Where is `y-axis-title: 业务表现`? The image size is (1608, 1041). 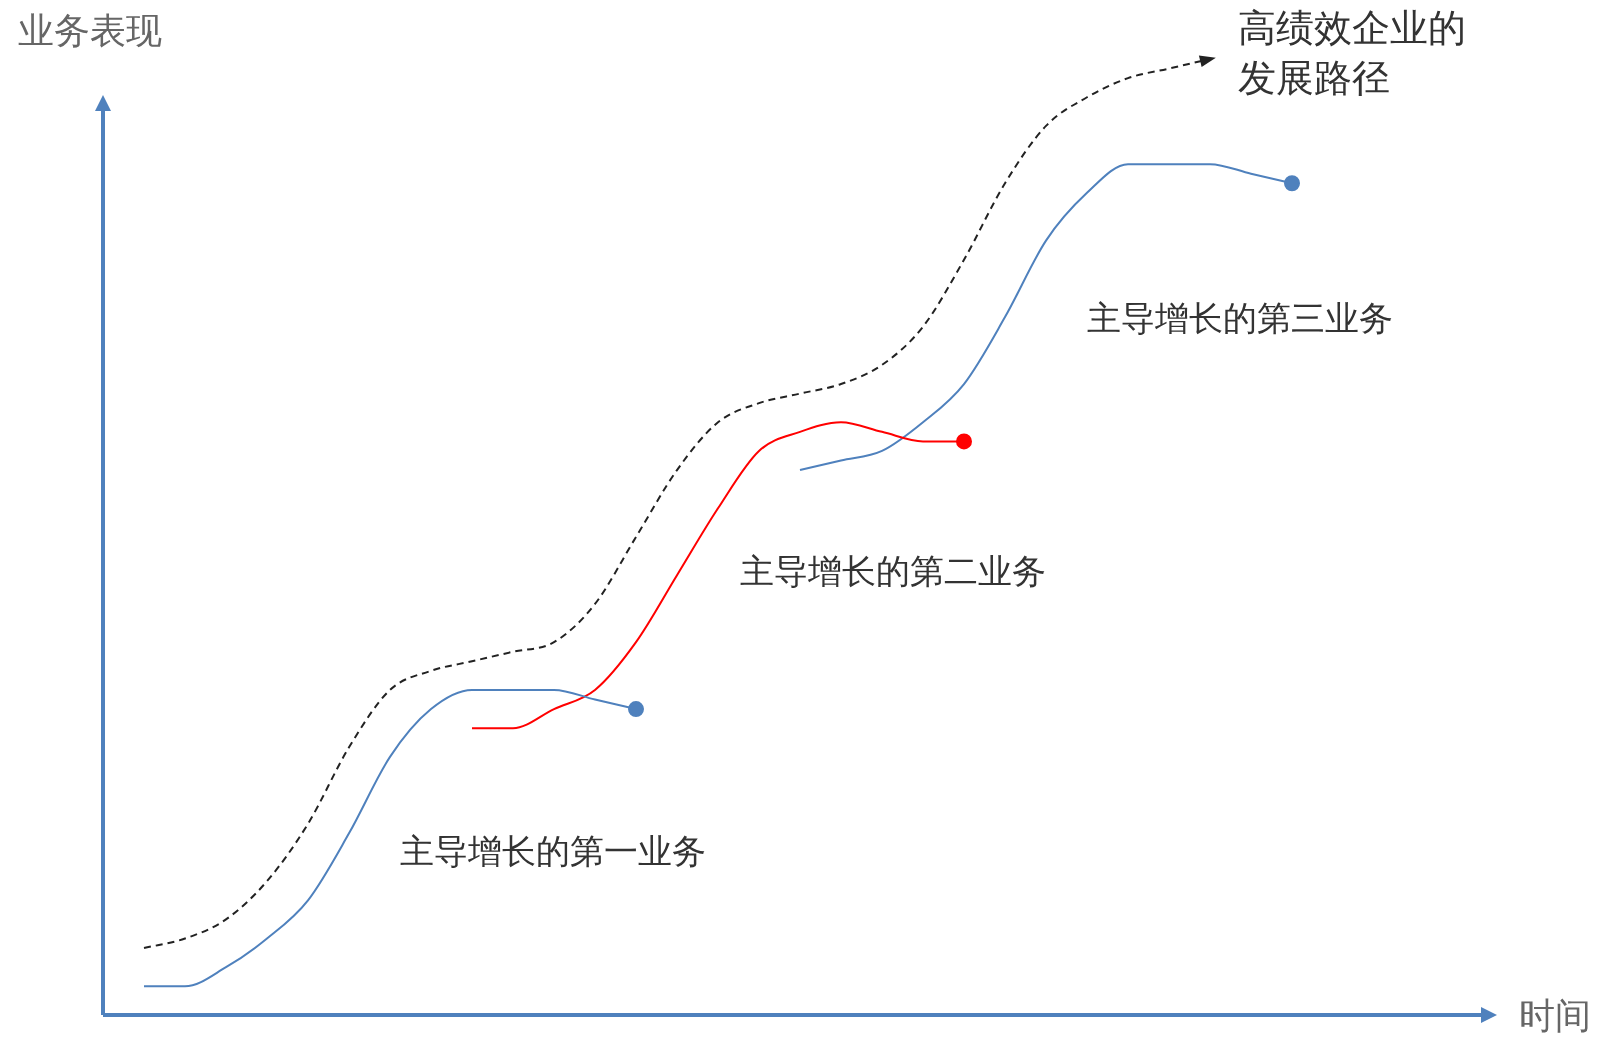 y-axis-title: 业务表现 is located at coordinates (90, 31).